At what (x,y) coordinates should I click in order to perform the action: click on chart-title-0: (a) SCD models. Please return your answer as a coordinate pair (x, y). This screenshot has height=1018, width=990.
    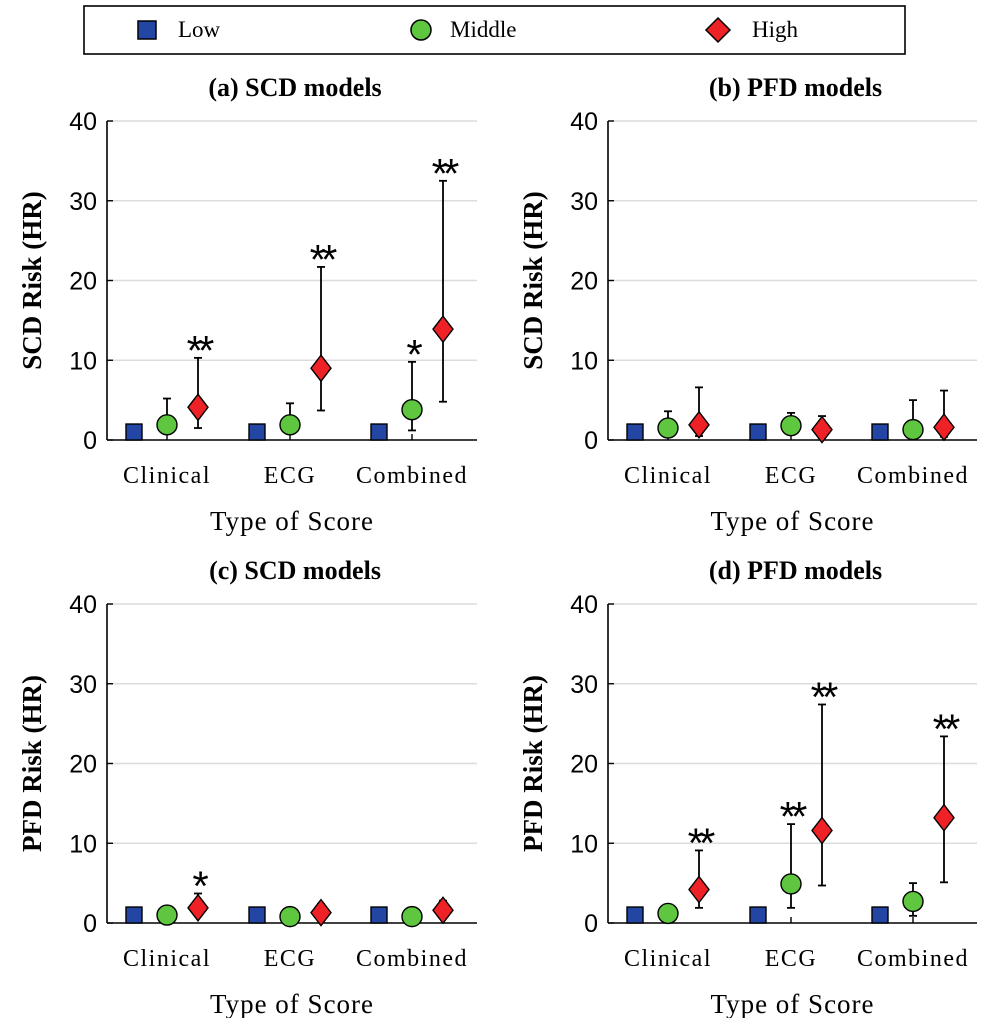
    Looking at the image, I should click on (294, 87).